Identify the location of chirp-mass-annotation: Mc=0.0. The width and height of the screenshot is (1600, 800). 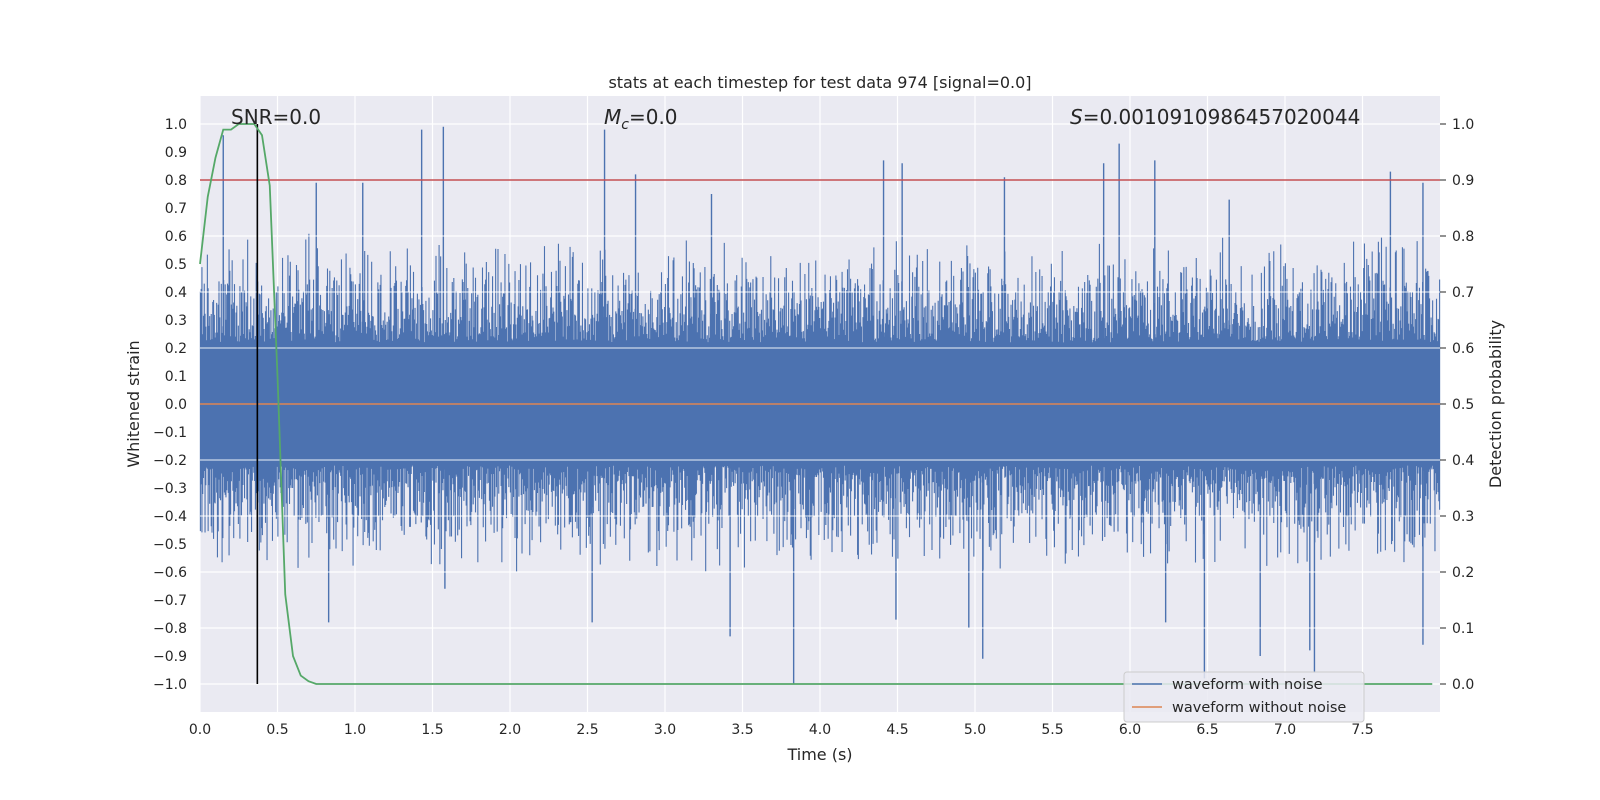
(641, 119).